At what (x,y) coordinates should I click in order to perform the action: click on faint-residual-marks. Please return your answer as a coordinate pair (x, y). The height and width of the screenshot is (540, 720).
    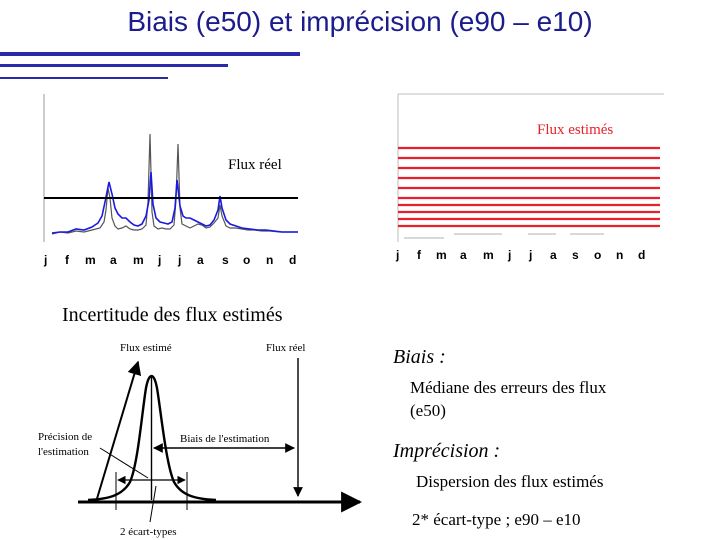
    Looking at the image, I should click on (504, 236).